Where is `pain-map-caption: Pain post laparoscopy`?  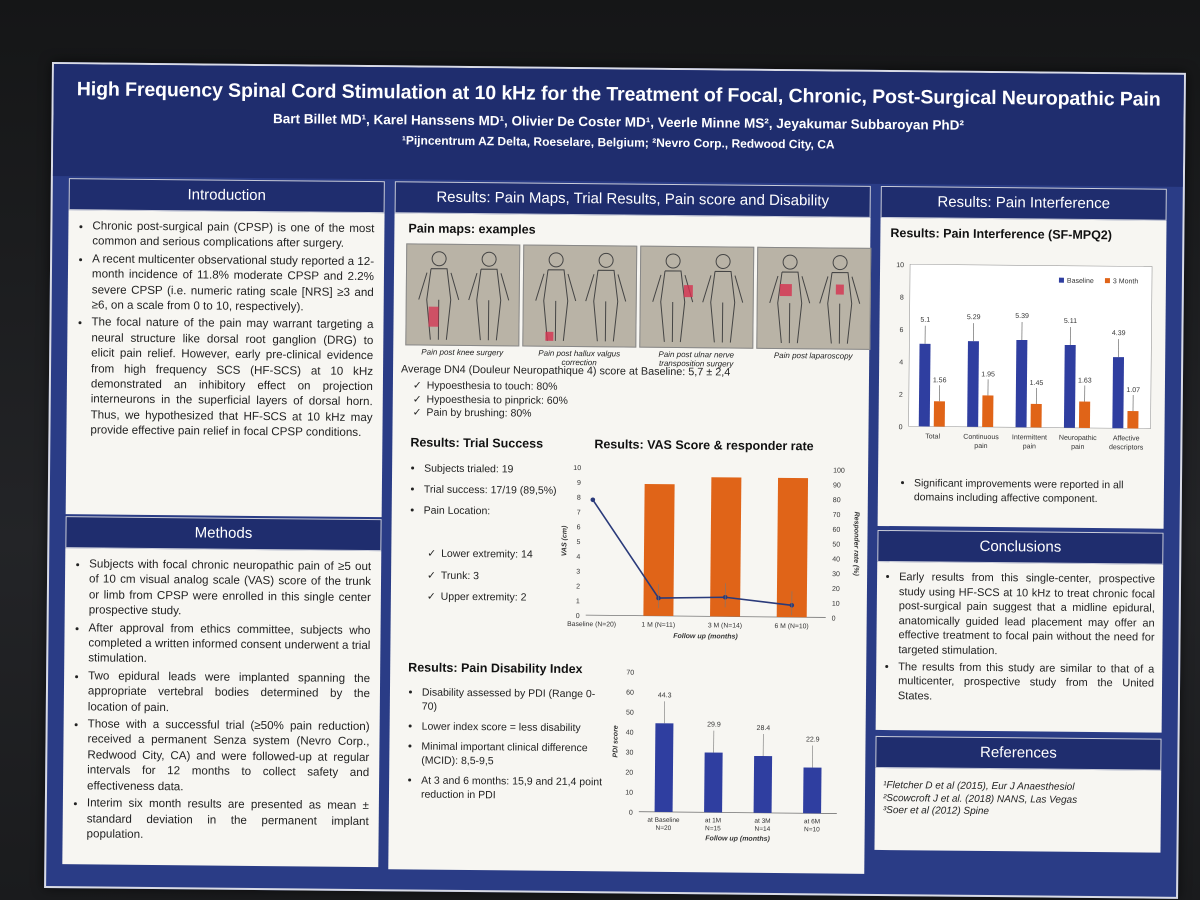
pain-map-caption: Pain post laparoscopy is located at coordinates (813, 355).